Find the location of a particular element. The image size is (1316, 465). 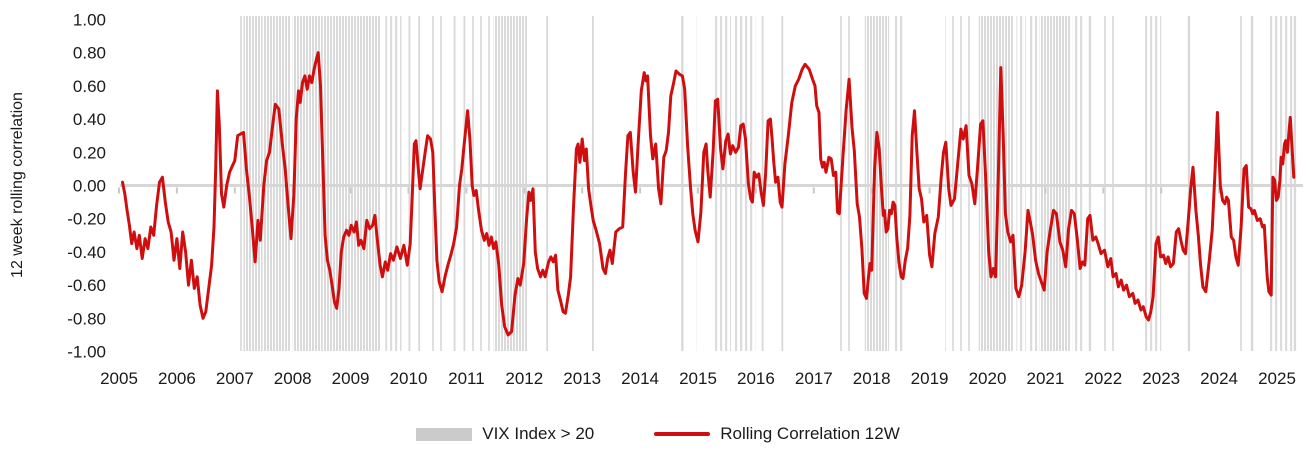

legend-label-vix: VIX Index > 20 is located at coordinates (538, 433).